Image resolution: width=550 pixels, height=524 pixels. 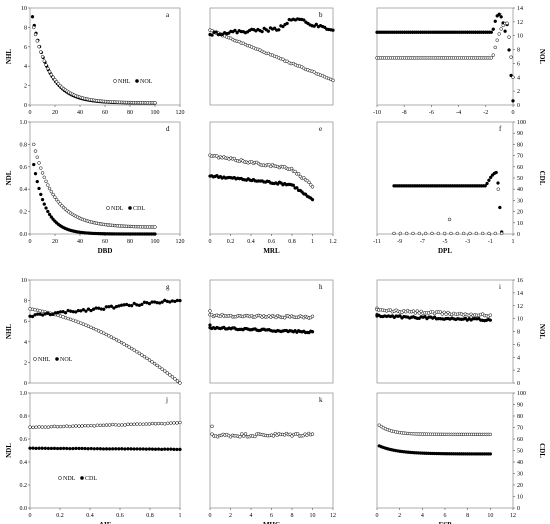 I want to click on y-tick-label: 10, so click(x=24, y=9).